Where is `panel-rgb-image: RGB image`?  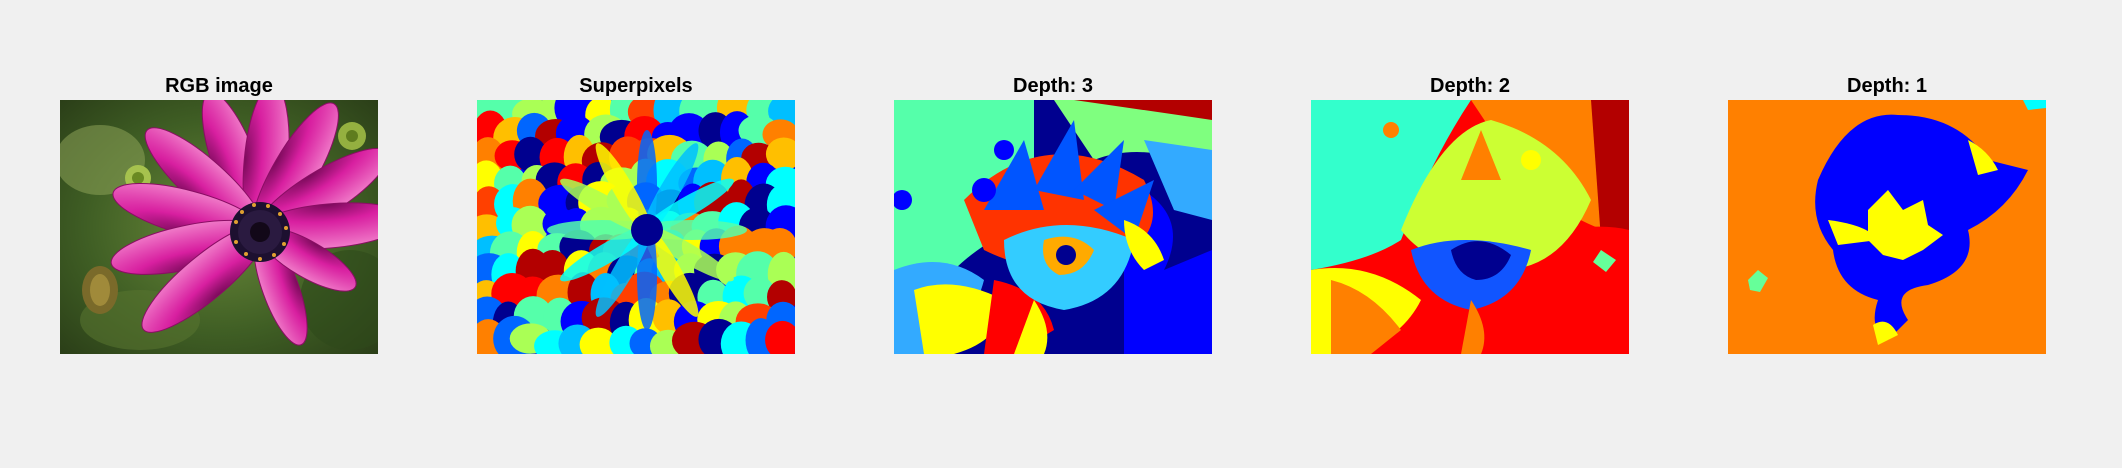 panel-rgb-image: RGB image is located at coordinates (219, 213).